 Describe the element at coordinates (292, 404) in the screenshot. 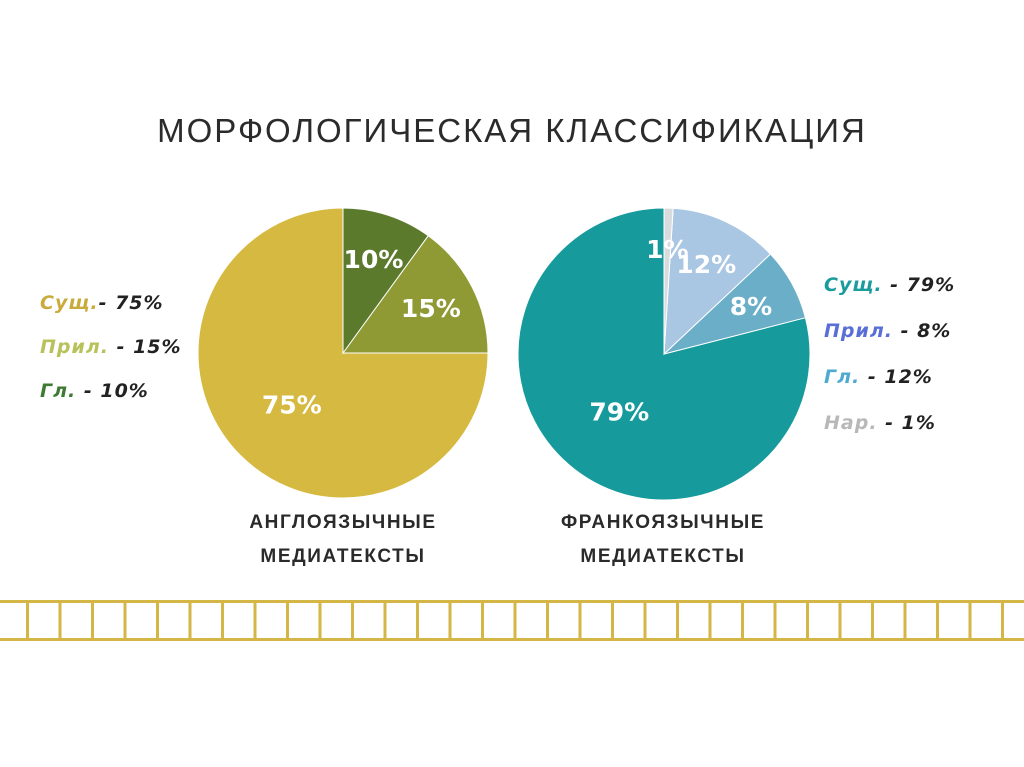

I see `slice-label: 75%` at that location.